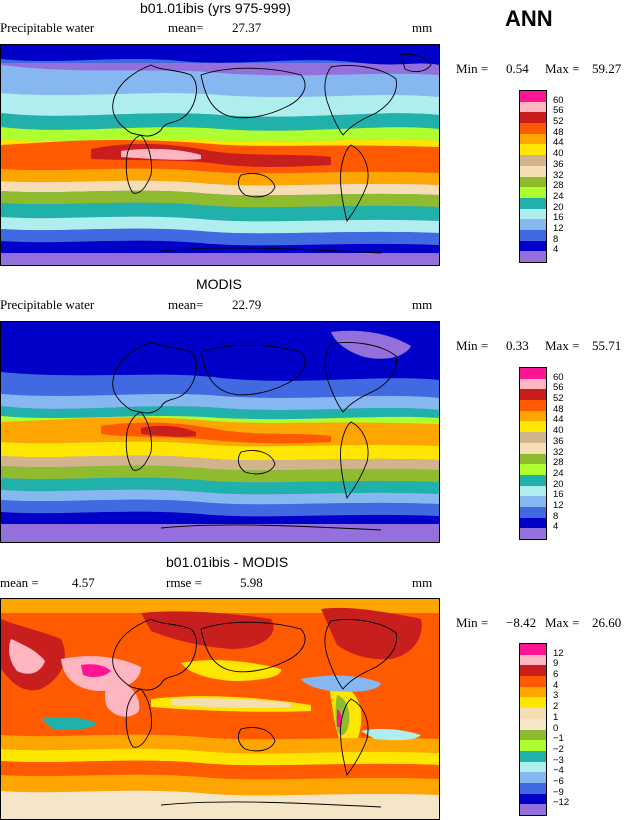 This screenshot has height=820, width=633. What do you see at coordinates (251, 582) in the screenshot?
I see `rmse-value: 5.98` at bounding box center [251, 582].